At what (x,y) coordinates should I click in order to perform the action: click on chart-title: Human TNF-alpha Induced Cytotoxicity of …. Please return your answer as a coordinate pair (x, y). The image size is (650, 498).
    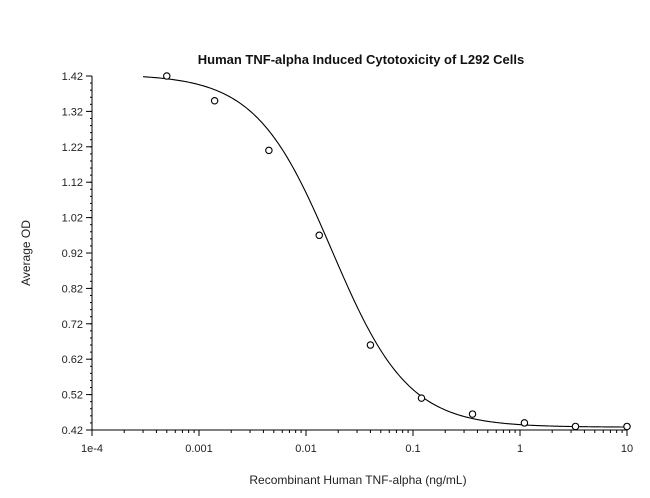
    Looking at the image, I should click on (361, 59).